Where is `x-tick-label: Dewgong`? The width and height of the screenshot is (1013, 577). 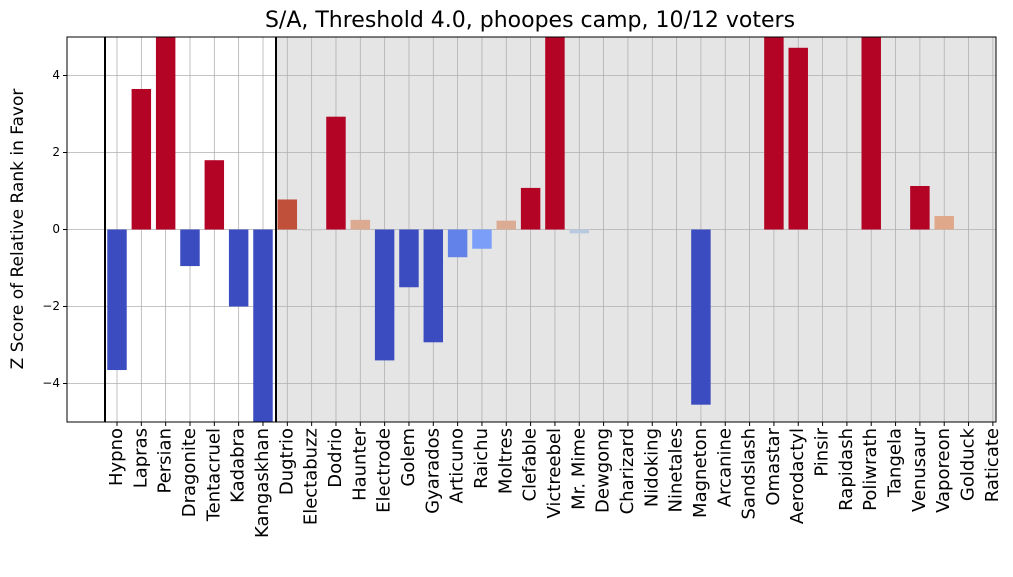
x-tick-label: Dewgong is located at coordinates (603, 470).